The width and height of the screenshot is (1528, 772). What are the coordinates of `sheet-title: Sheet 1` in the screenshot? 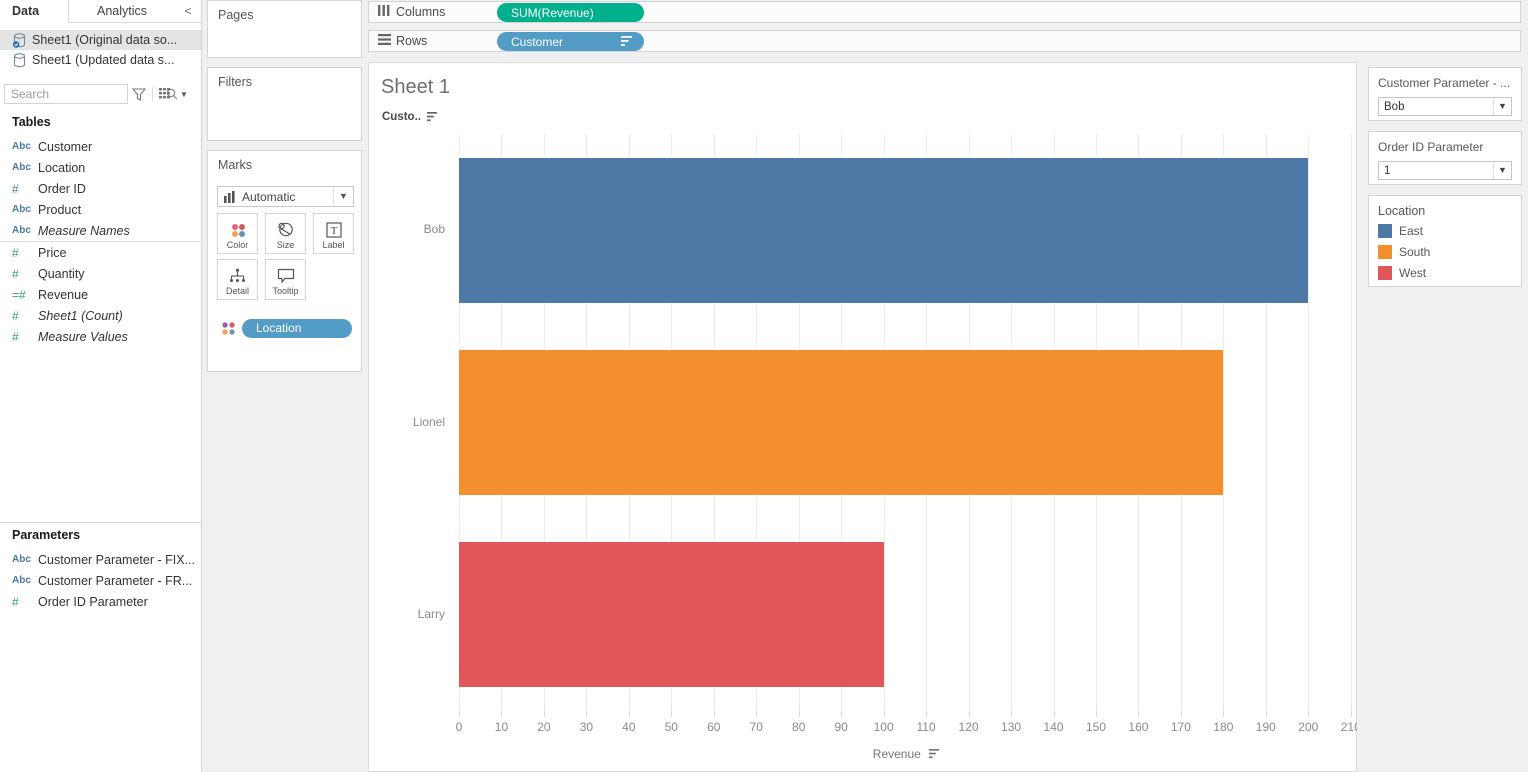 It's located at (415, 87).